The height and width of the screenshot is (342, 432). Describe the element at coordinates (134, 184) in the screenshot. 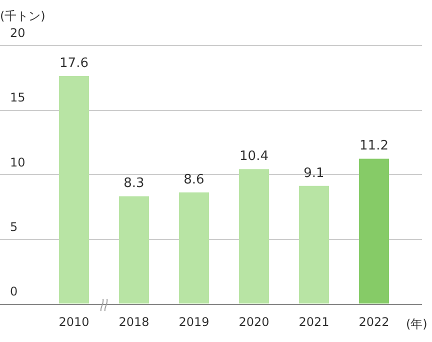

I see `data-label: 8.3` at that location.